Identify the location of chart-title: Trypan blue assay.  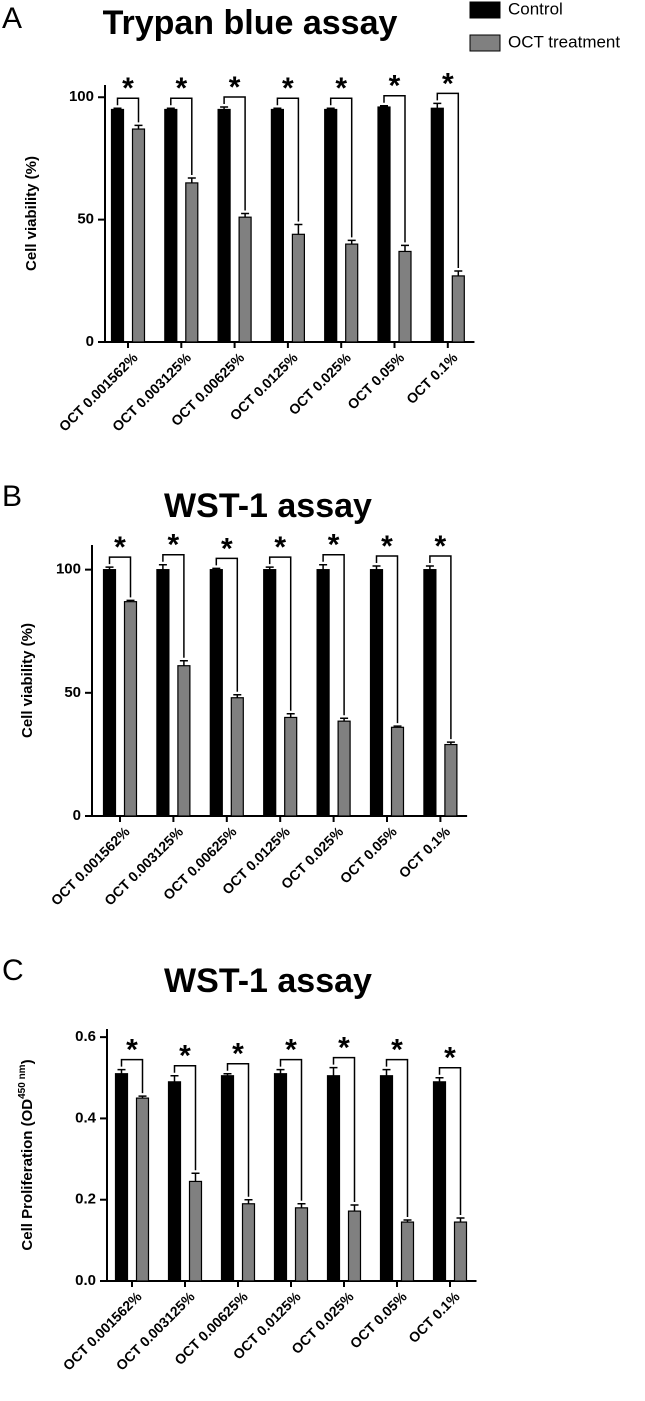
(250, 23).